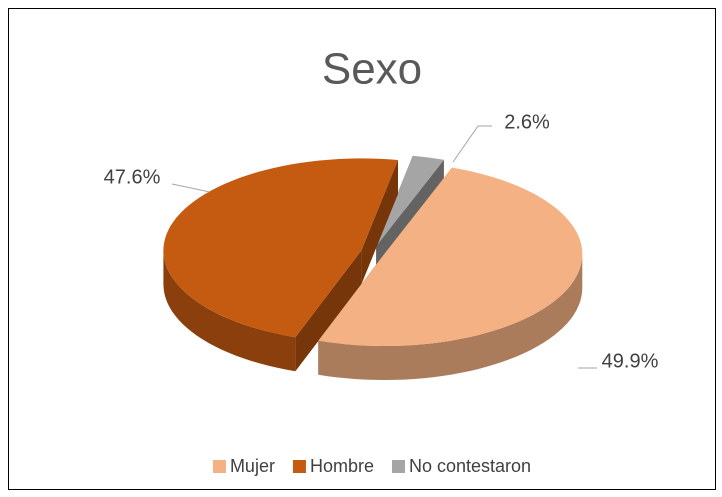 The height and width of the screenshot is (497, 722). I want to click on legend-label: Mujer, so click(252, 466).